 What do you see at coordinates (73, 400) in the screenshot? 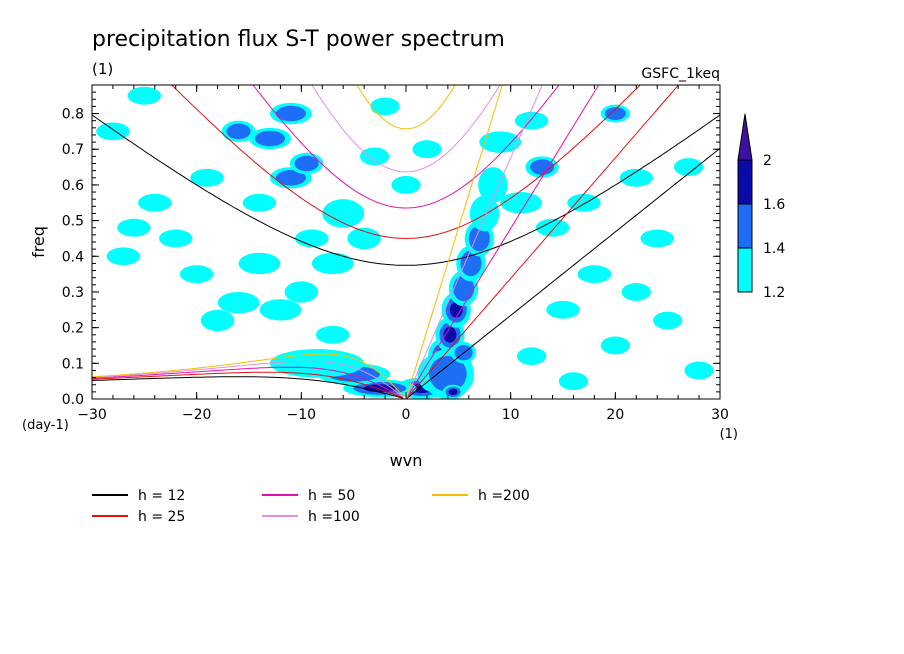
I see `y-tick-label: 0.0` at bounding box center [73, 400].